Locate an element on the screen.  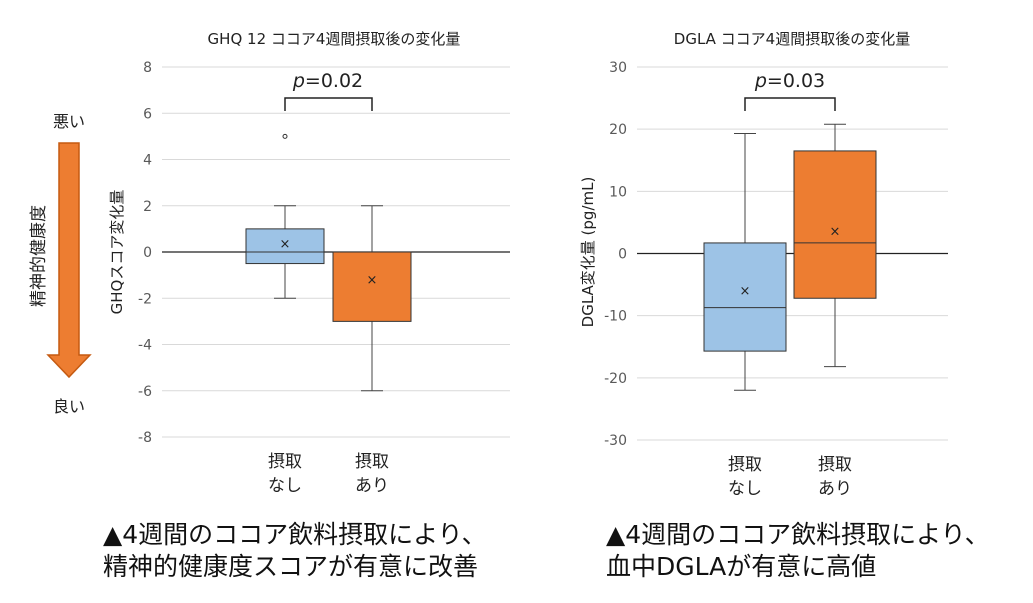
chart-title: DGLA ココア4週間摂取後の変化量 is located at coordinates (792, 39).